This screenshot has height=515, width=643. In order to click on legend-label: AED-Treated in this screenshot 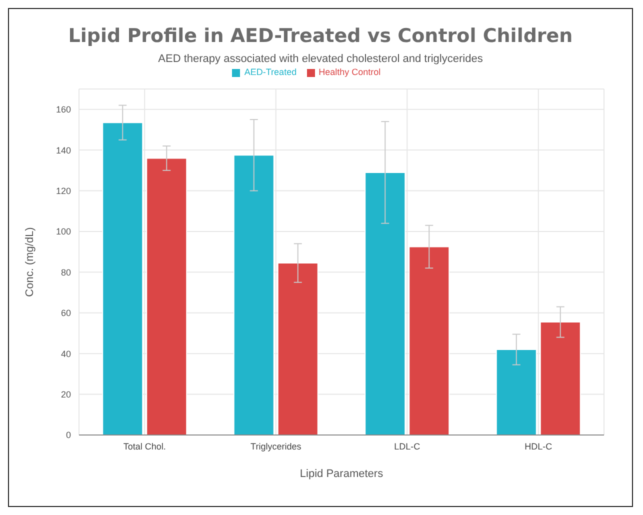, I will do `click(270, 72)`.